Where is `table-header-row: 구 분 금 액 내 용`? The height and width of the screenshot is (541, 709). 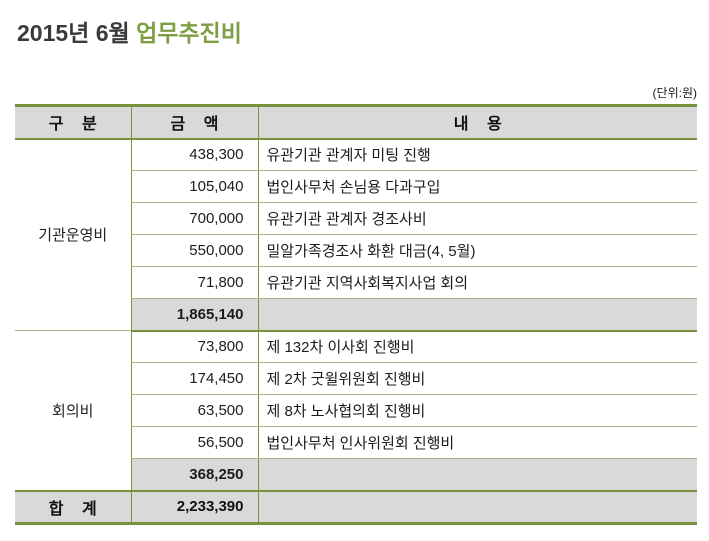 table-header-row: 구 분 금 액 내 용 is located at coordinates (356, 122).